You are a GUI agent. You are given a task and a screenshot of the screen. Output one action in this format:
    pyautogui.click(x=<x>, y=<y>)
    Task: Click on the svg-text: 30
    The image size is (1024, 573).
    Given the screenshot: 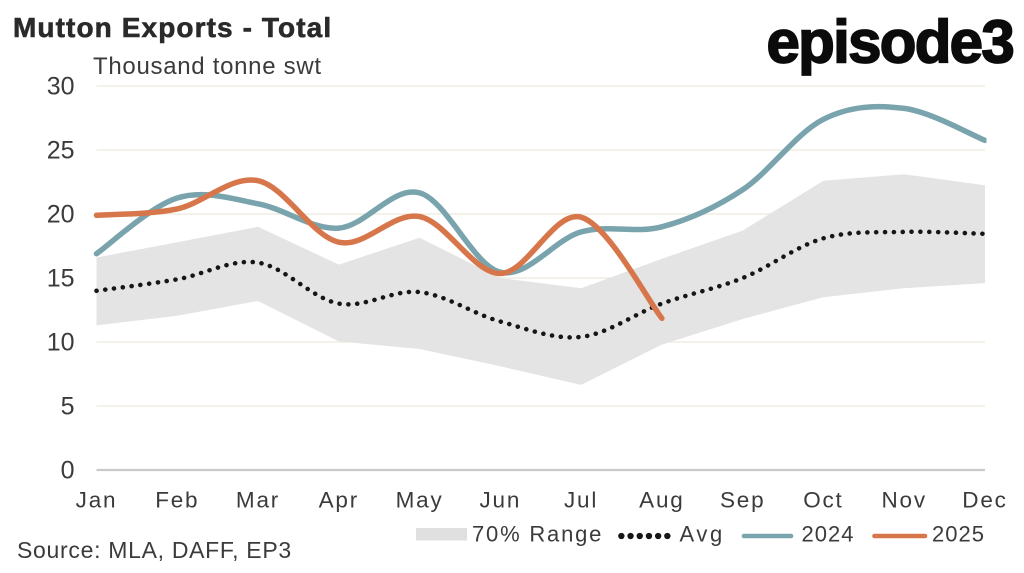 What is the action you would take?
    pyautogui.click(x=61, y=87)
    